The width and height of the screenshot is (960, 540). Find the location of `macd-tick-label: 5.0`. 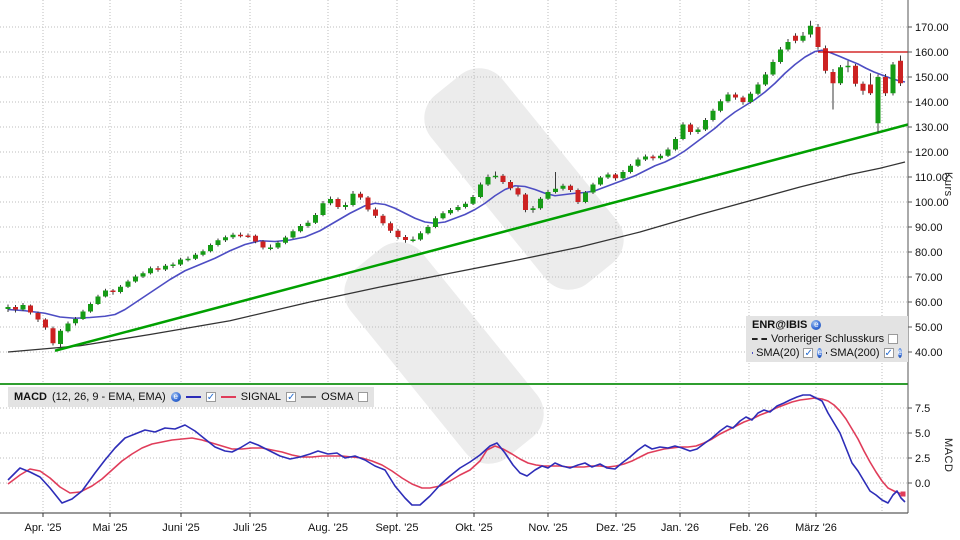

macd-tick-label: 5.0 is located at coordinates (922, 434).